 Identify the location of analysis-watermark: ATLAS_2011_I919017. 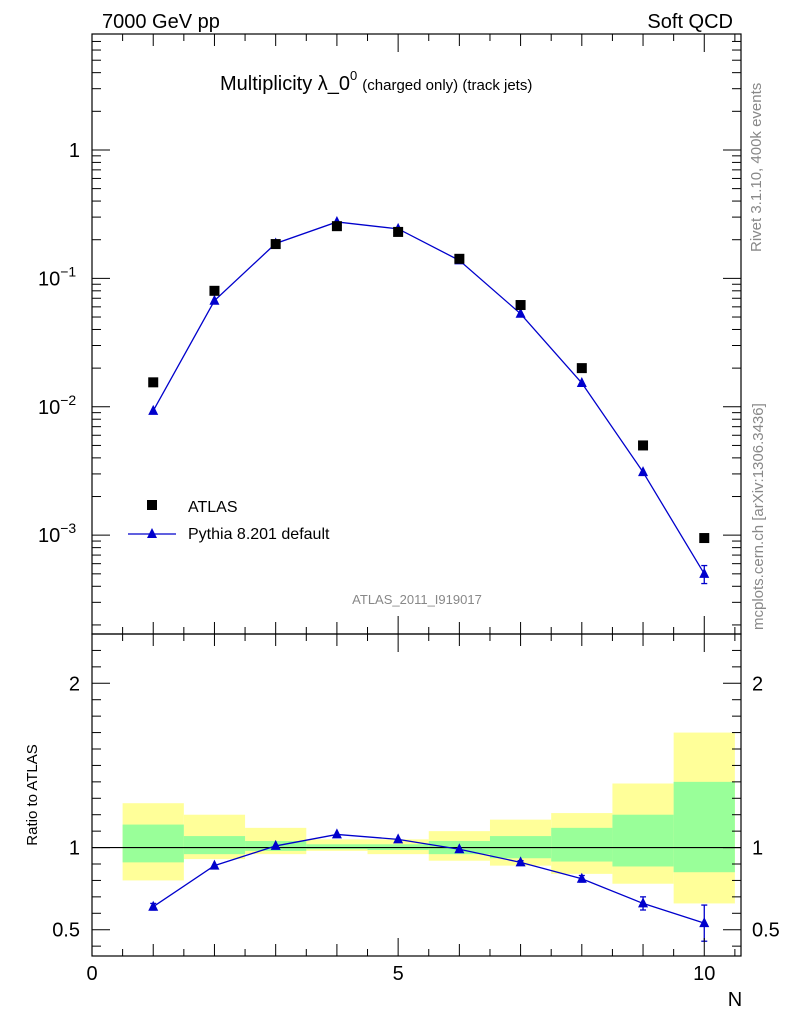
(417, 599).